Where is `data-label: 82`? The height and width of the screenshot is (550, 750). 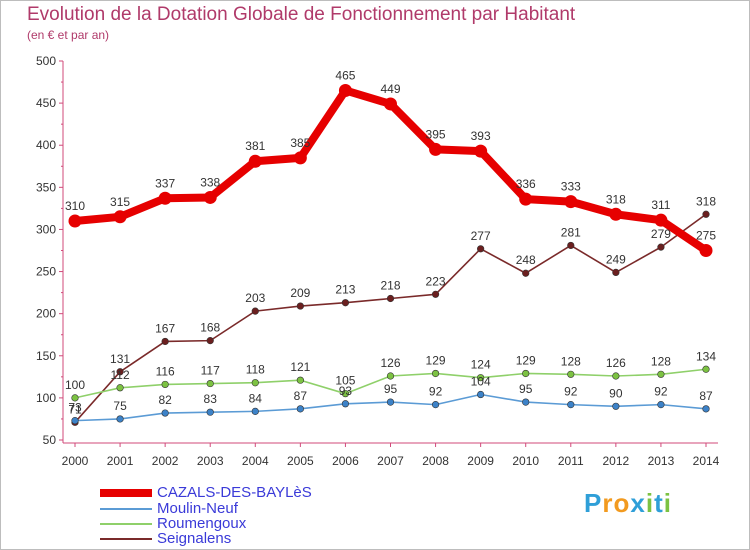 data-label: 82 is located at coordinates (165, 400).